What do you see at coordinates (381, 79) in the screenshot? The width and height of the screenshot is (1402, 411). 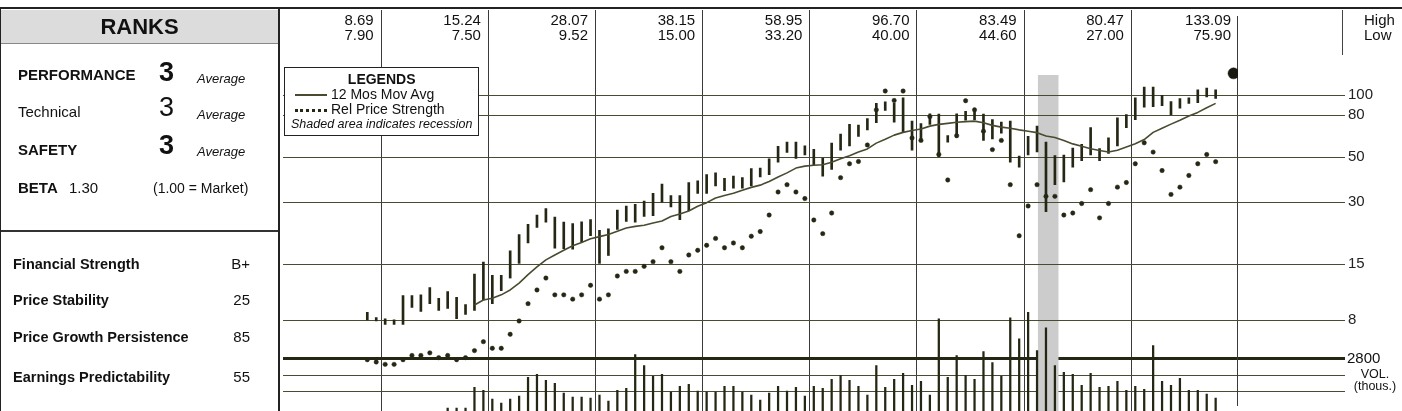 I see `legend-title: LEGENDS` at bounding box center [381, 79].